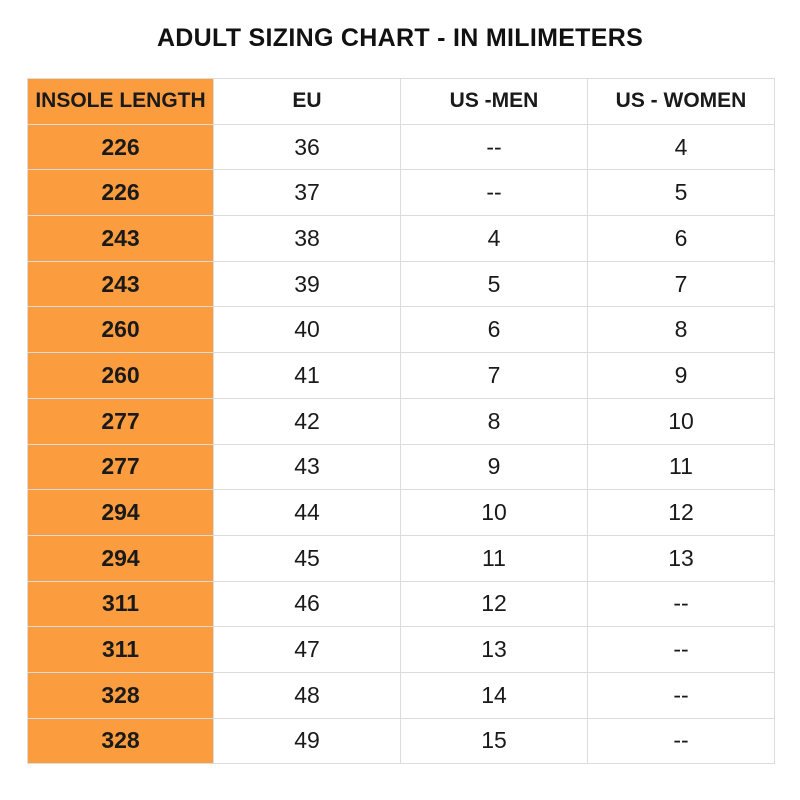  What do you see at coordinates (494, 741) in the screenshot?
I see `us-men-cell: 15` at bounding box center [494, 741].